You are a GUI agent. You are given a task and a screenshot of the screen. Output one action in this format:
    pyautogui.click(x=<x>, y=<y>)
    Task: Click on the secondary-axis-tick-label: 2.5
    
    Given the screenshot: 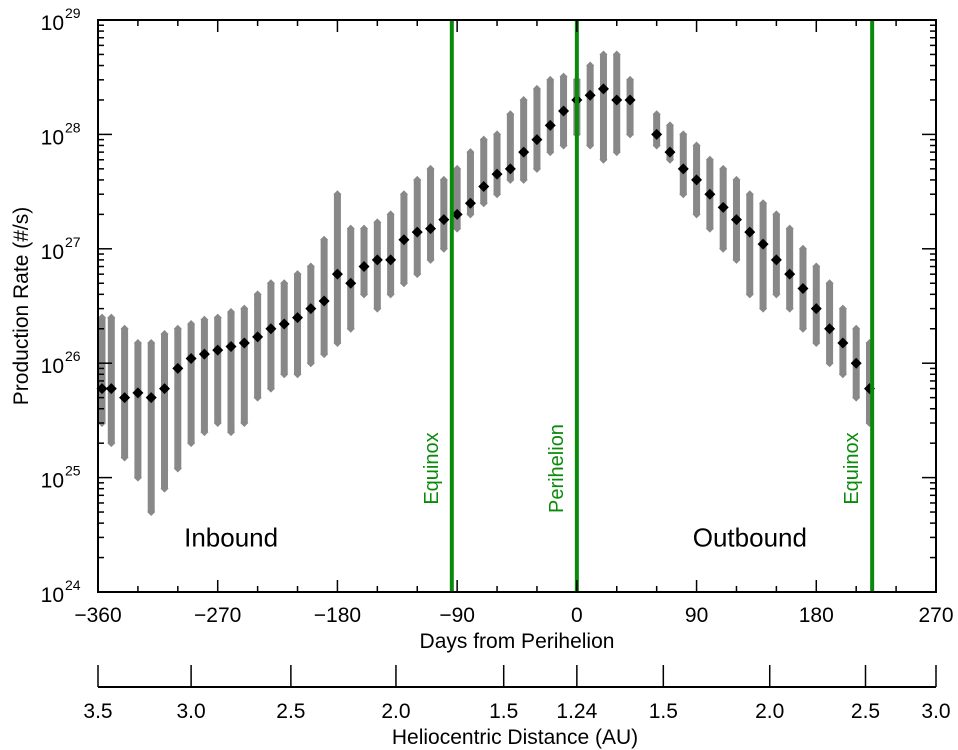 What is the action you would take?
    pyautogui.click(x=865, y=711)
    